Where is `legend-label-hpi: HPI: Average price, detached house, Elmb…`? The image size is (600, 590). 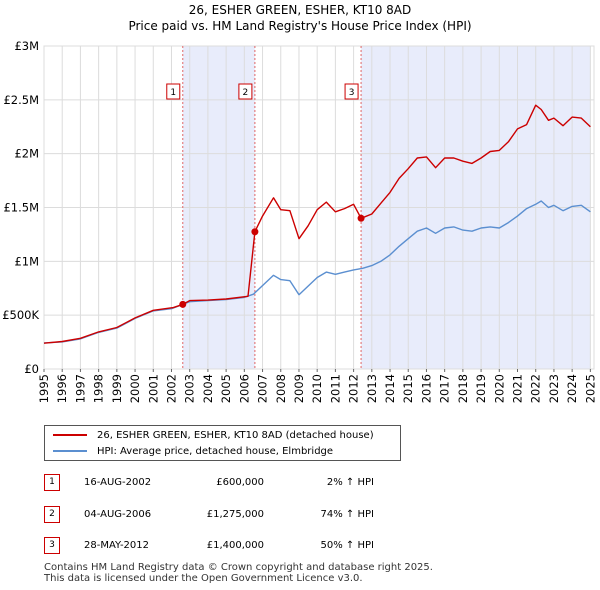 legend-label-hpi: HPI: Average price, detached house, Elmb… is located at coordinates (215, 451).